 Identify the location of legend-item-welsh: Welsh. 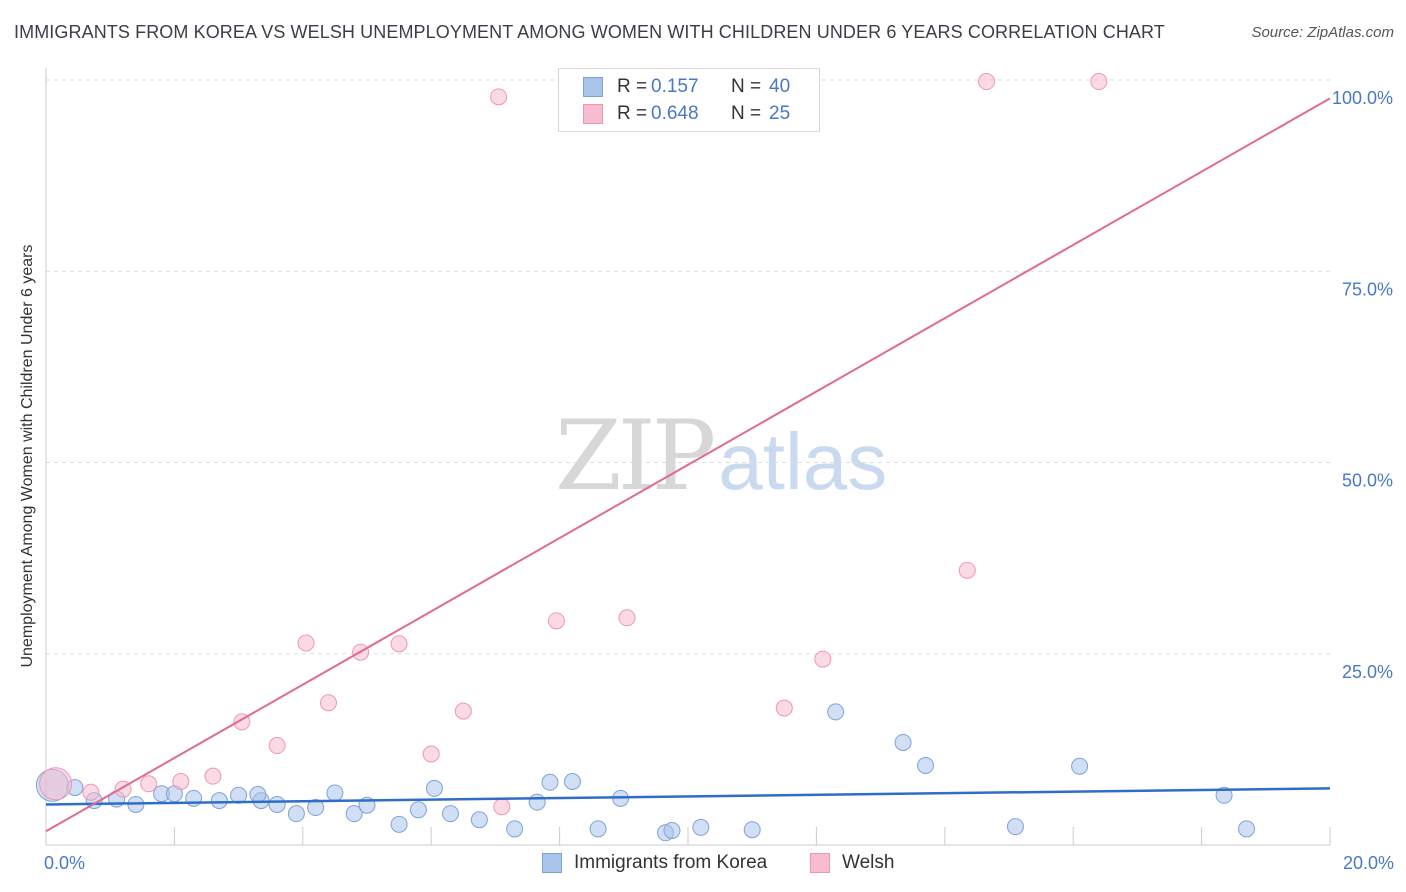
(852, 863).